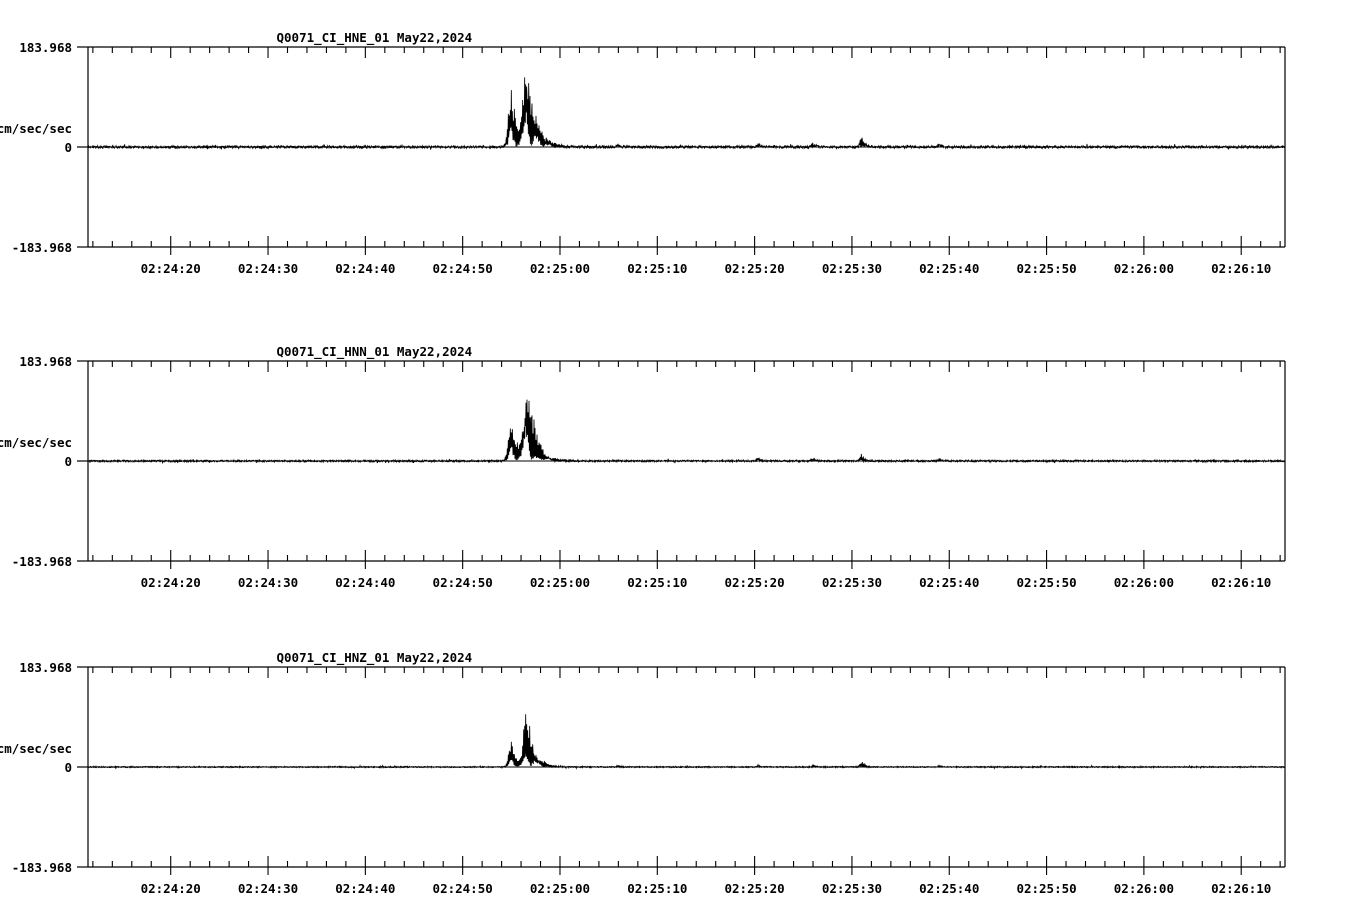  I want to click on panel-title: Q0071_CI_HNE_01 May22,2024, so click(375, 38).